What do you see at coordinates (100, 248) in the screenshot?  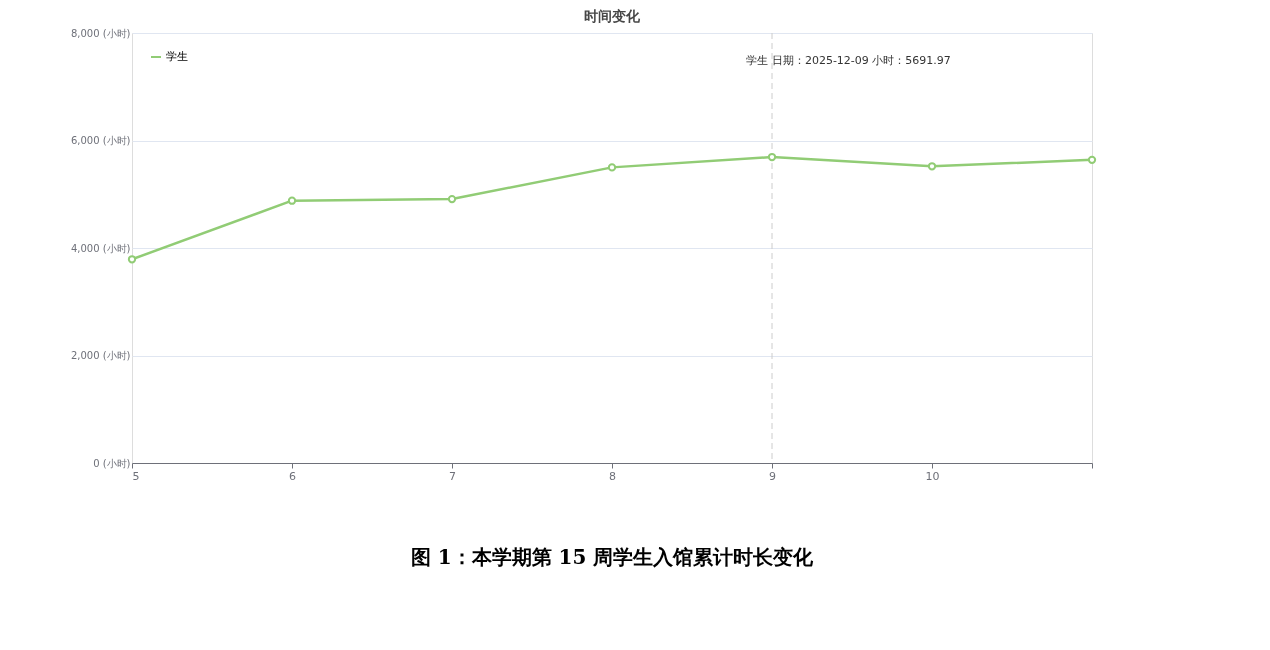 I see `y-tick-label: 4,000 (小时)` at bounding box center [100, 248].